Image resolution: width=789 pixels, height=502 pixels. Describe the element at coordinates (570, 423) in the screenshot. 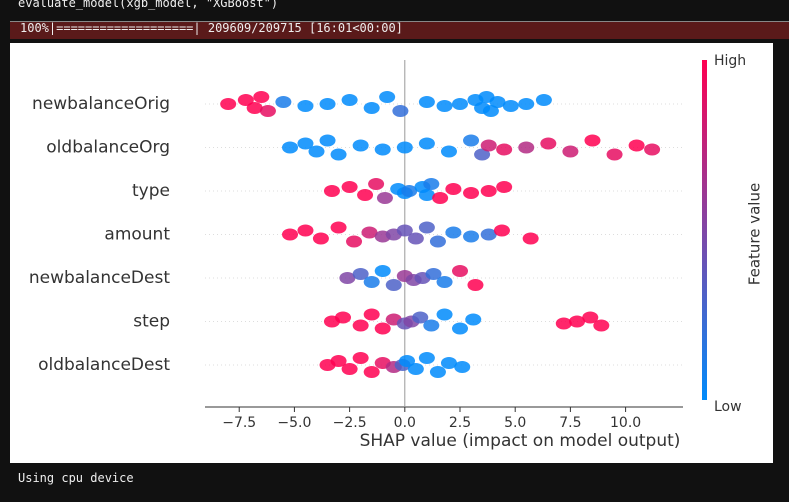

I see `x-tick-label: 7.5` at that location.